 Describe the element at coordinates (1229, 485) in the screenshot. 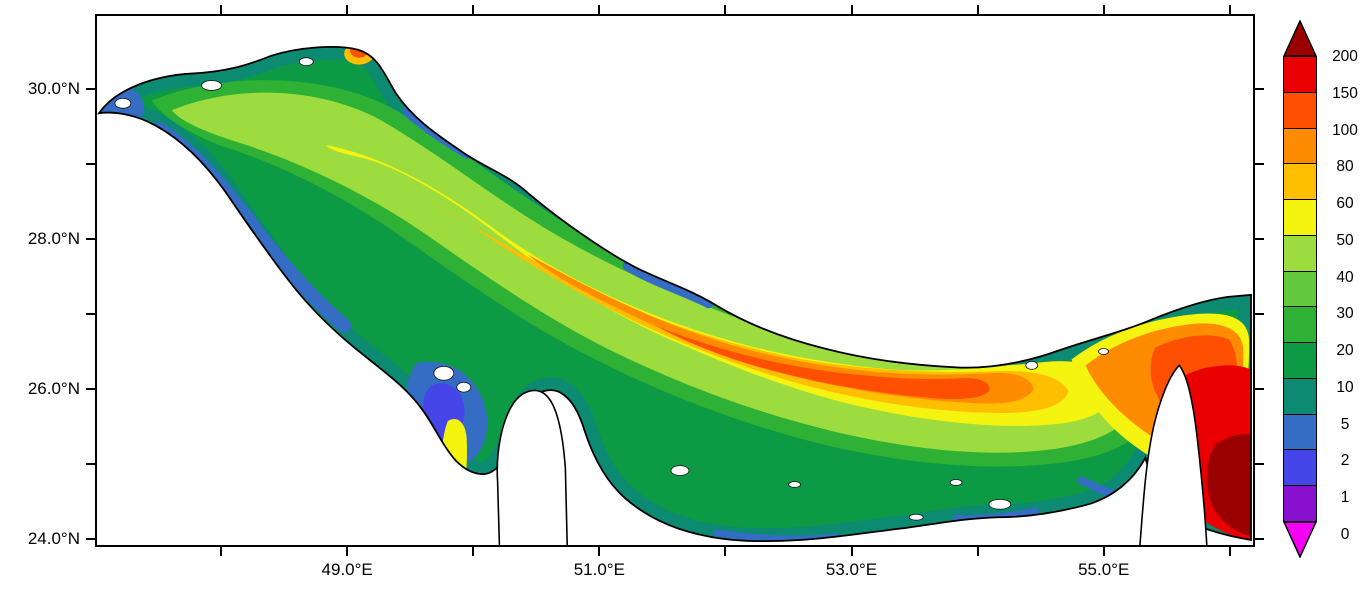

I see `gulf-of-oman-dark-red` at that location.